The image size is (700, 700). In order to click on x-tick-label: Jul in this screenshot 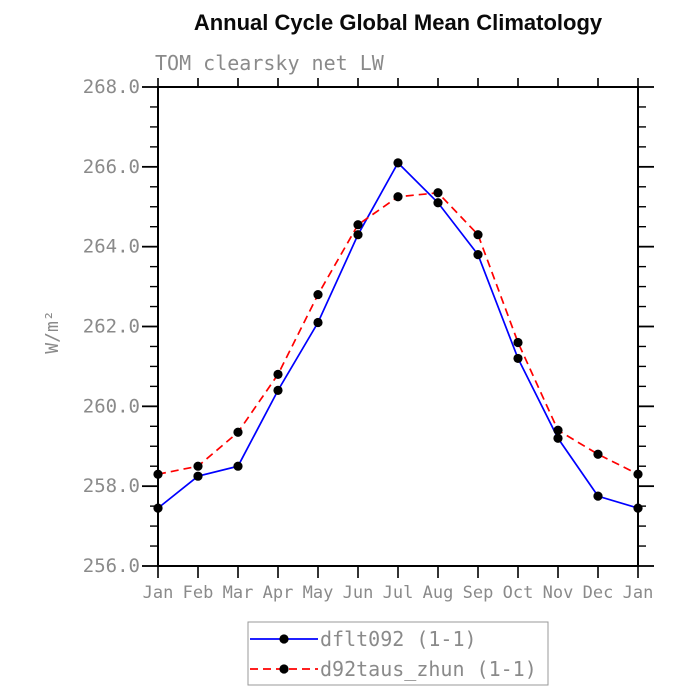, I will do `click(398, 593)`.